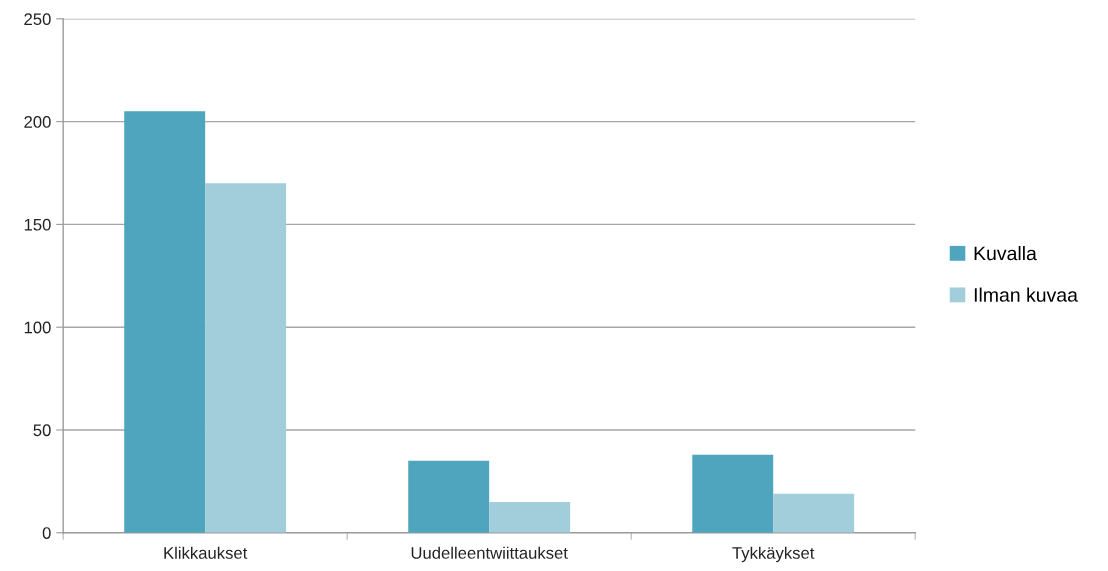  What do you see at coordinates (42, 430) in the screenshot?
I see `y-tick-label: 50` at bounding box center [42, 430].